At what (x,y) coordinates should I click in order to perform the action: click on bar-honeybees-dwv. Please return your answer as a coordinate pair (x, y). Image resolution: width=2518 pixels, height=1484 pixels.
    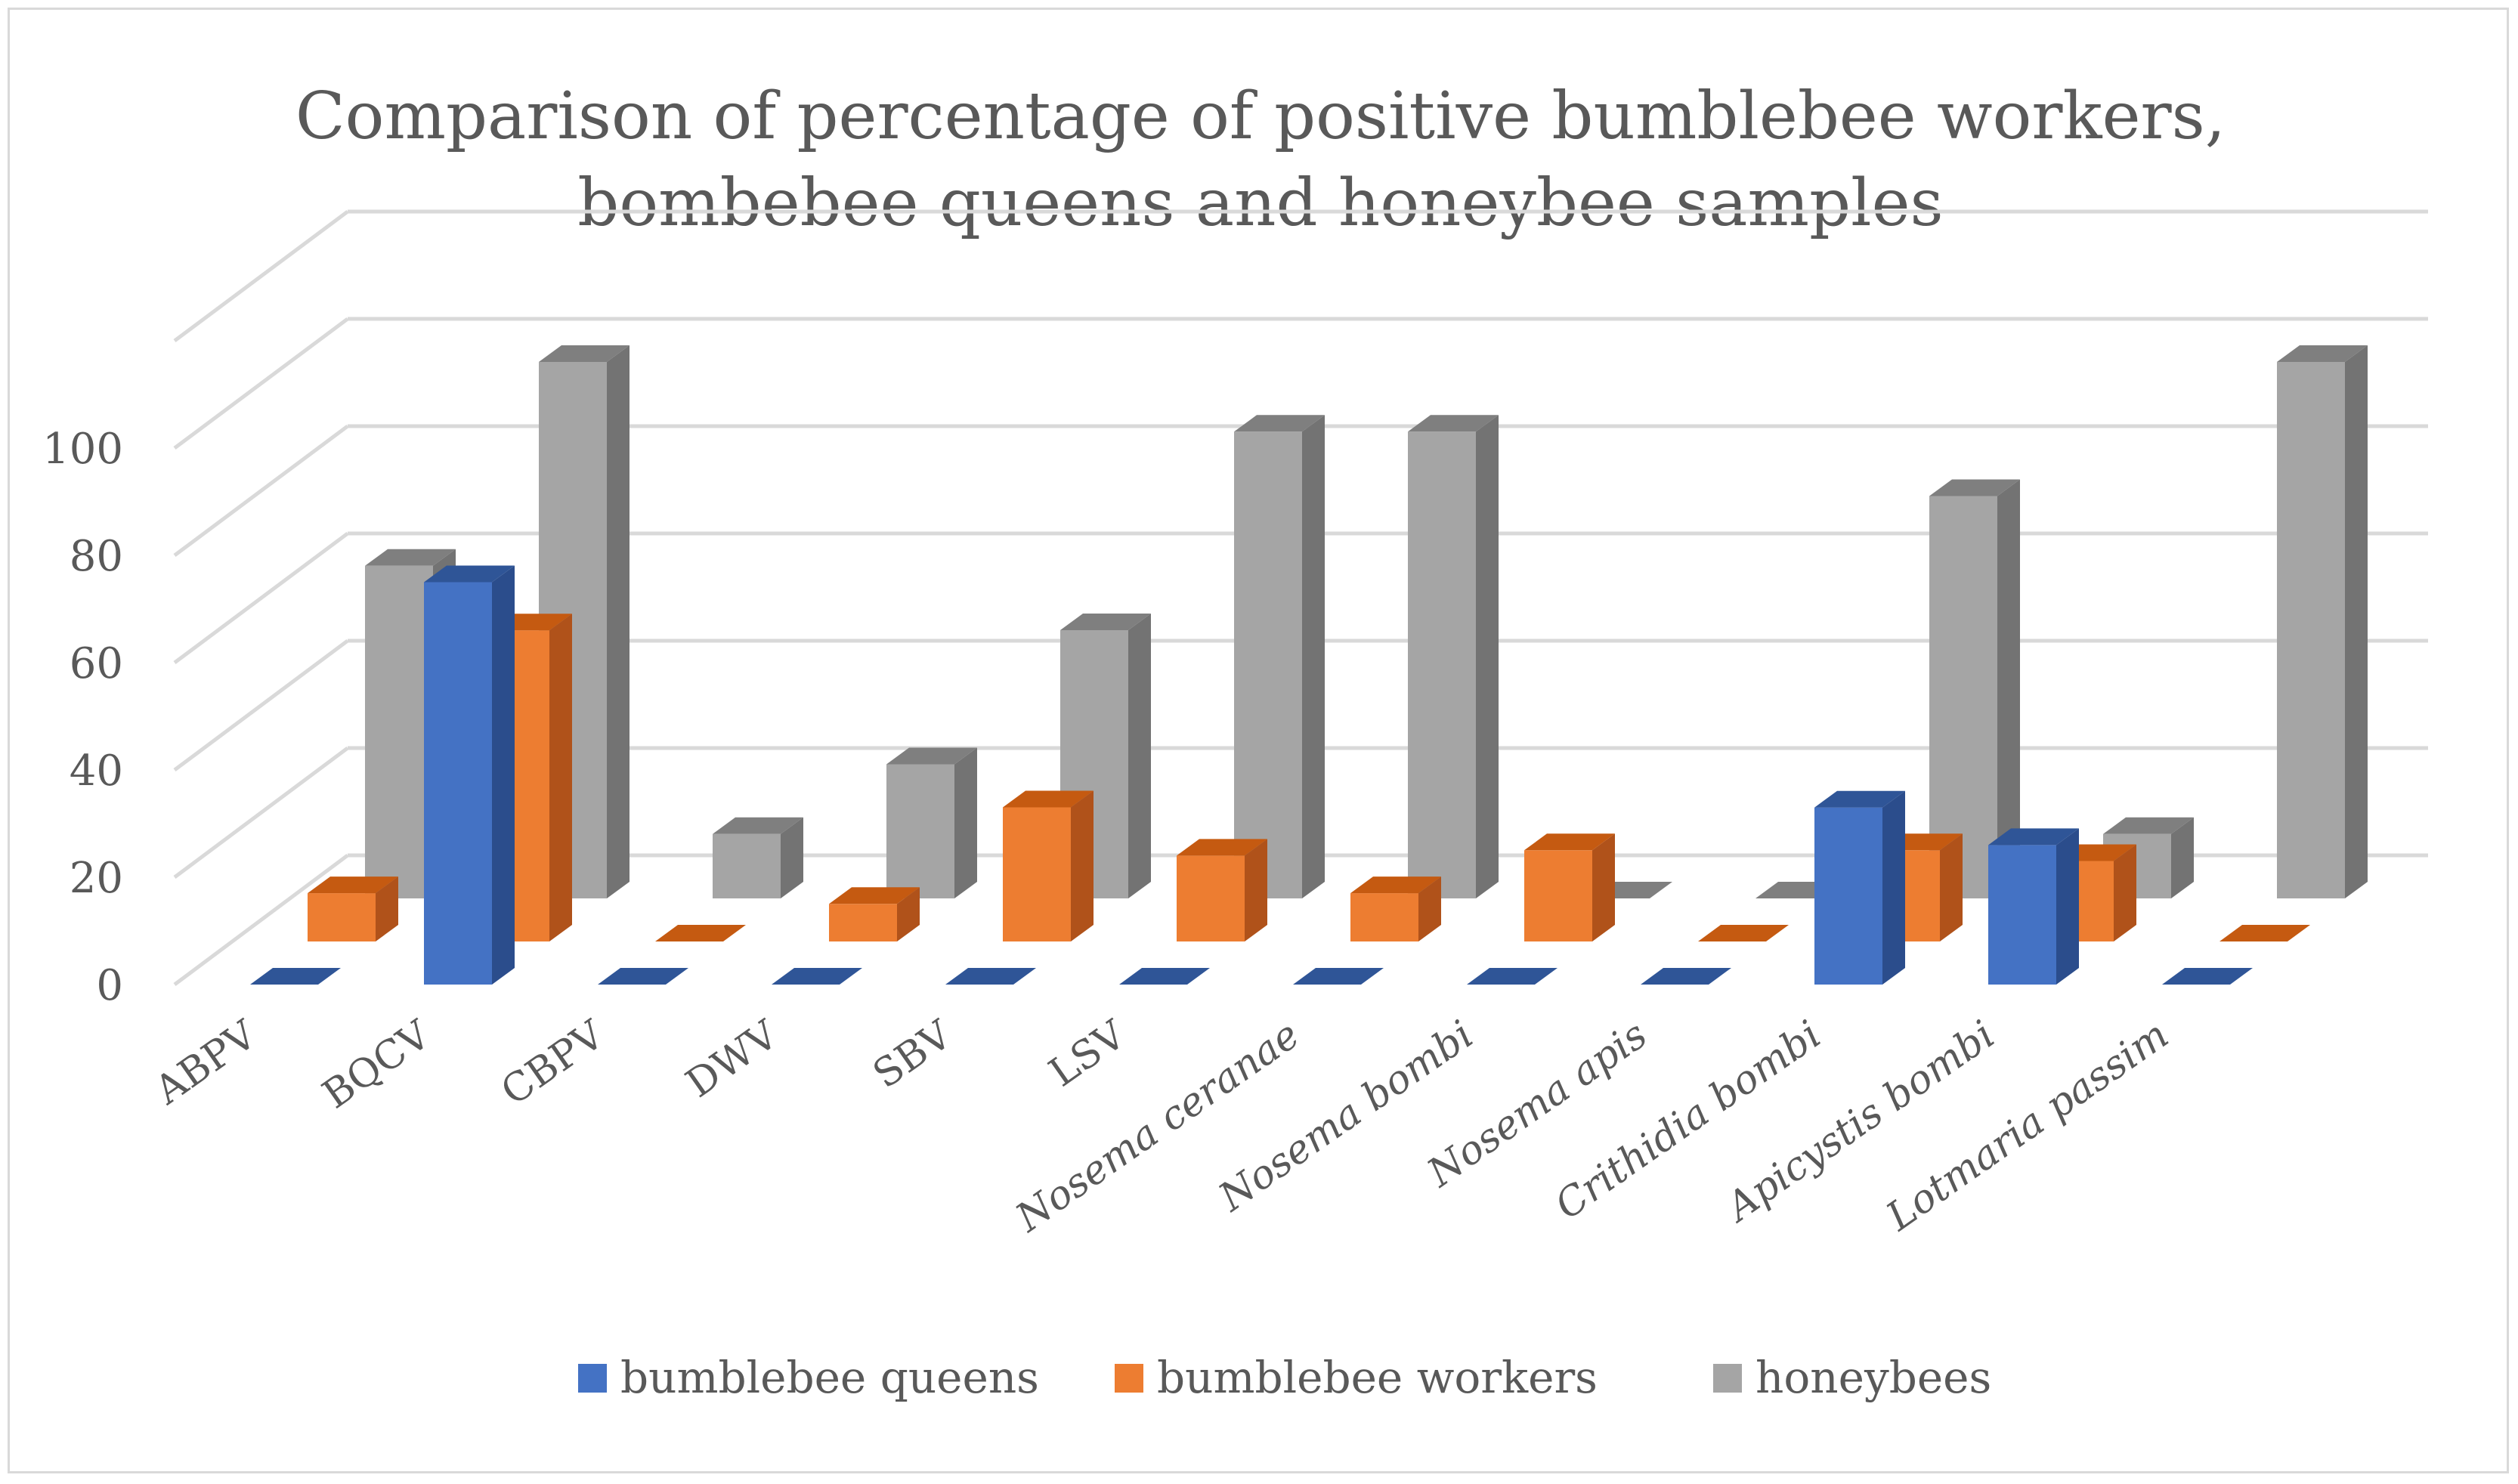
    Looking at the image, I should click on (931, 822).